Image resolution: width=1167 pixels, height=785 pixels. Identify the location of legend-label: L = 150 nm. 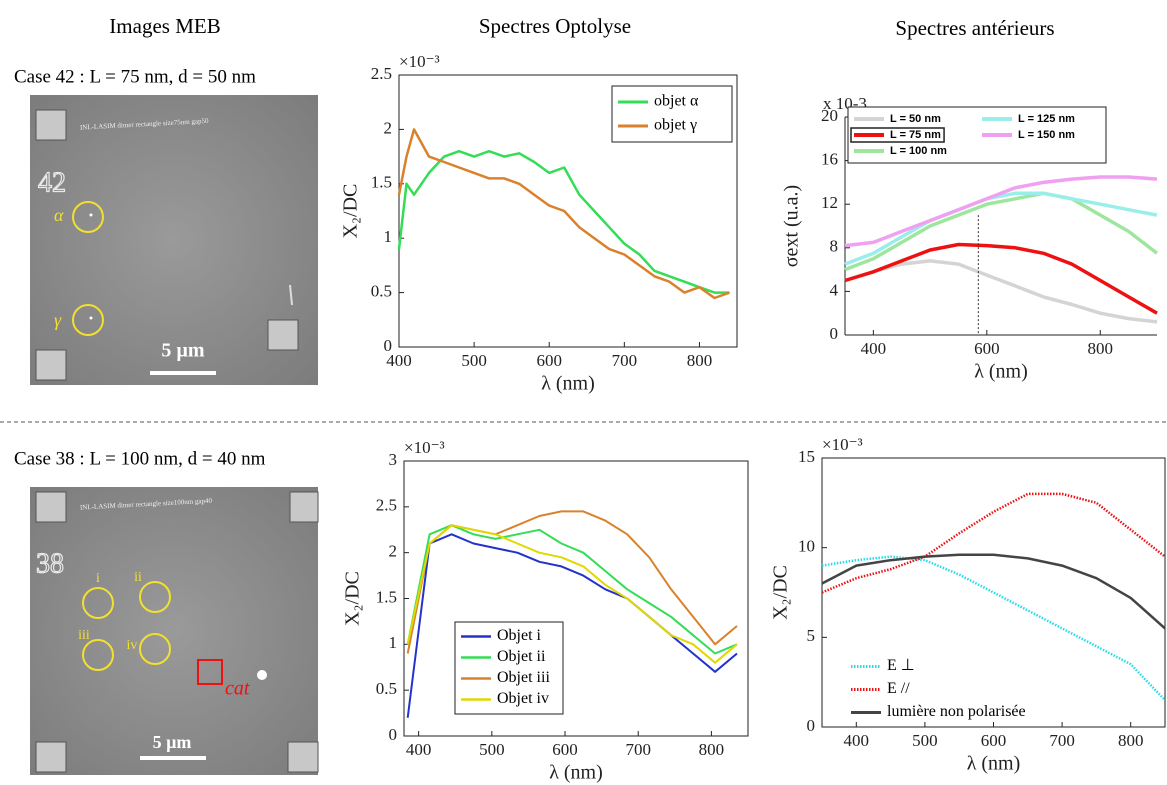
(1046, 135).